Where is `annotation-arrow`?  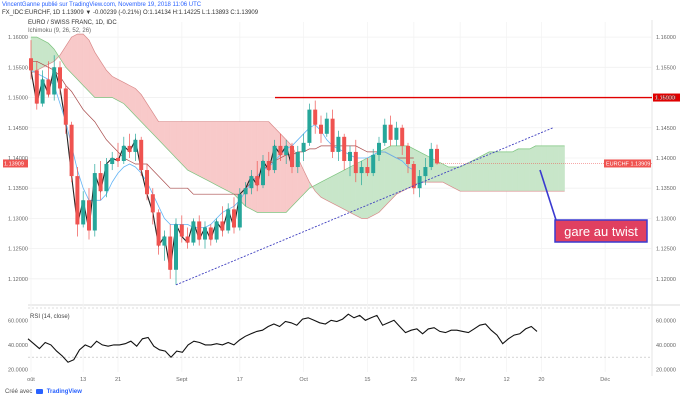
annotation-arrow is located at coordinates (548, 195).